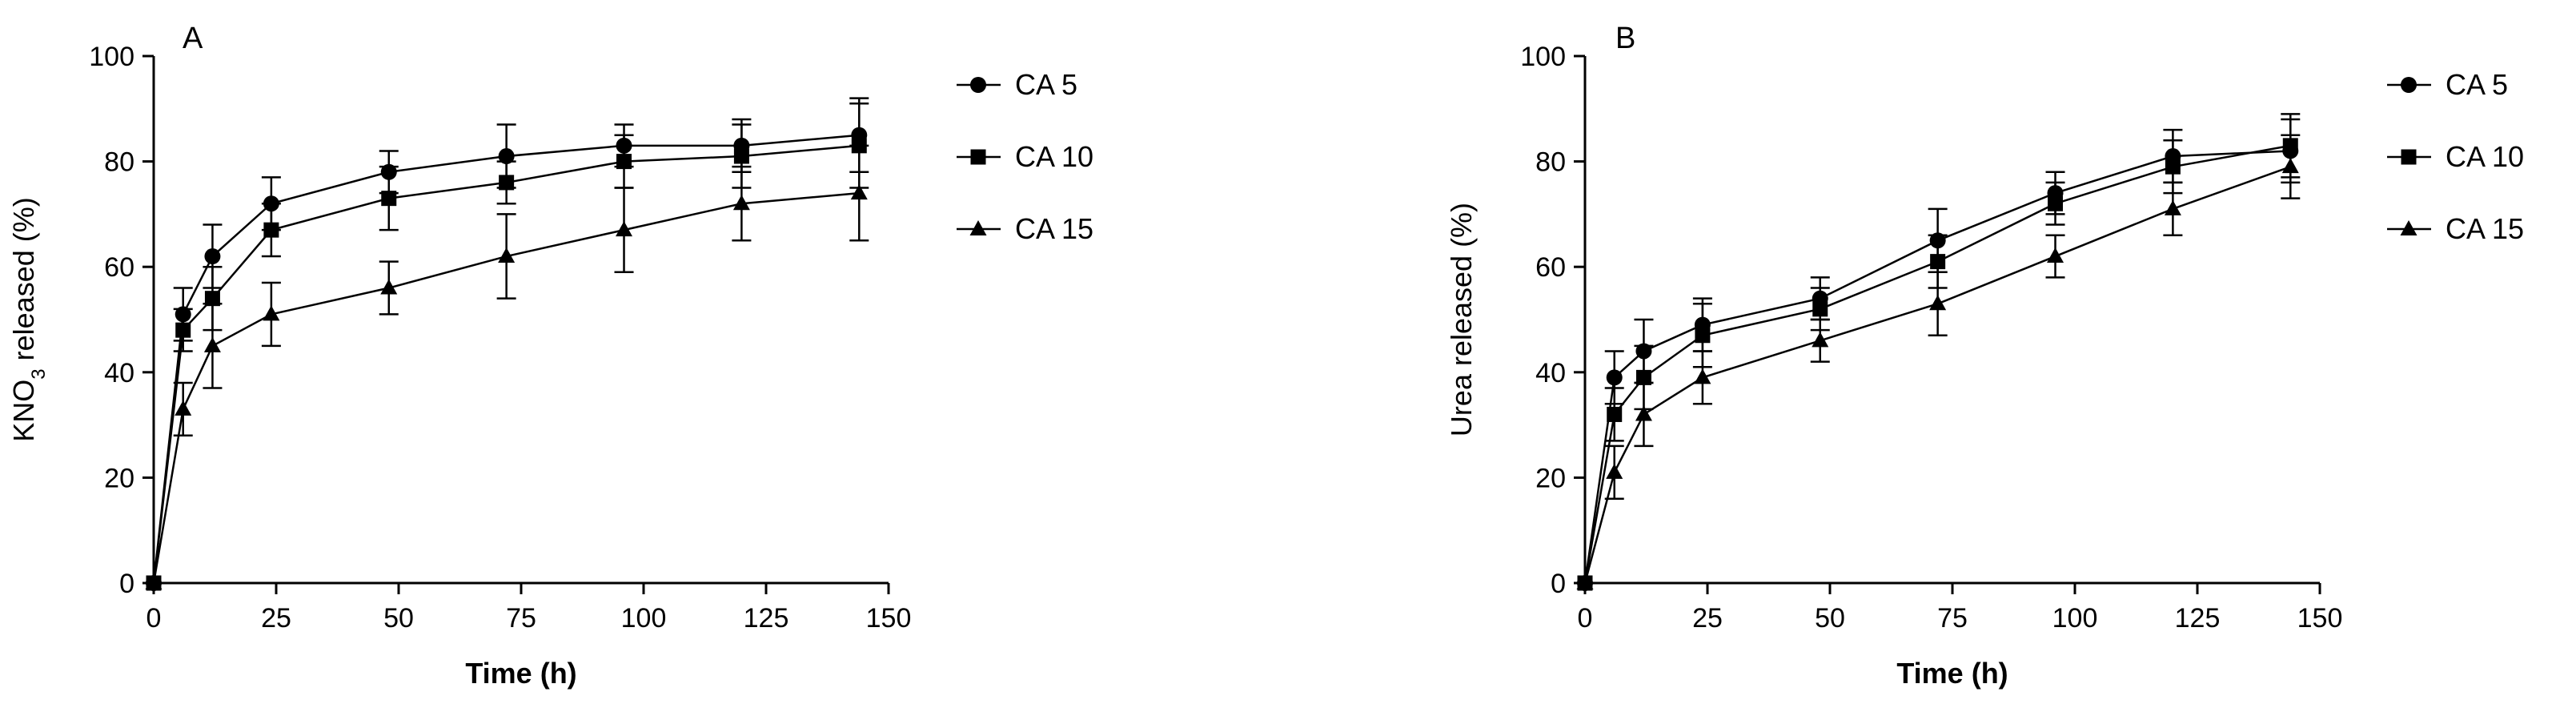  I want to click on y-axis-label: KNO3 released (%), so click(29, 319).